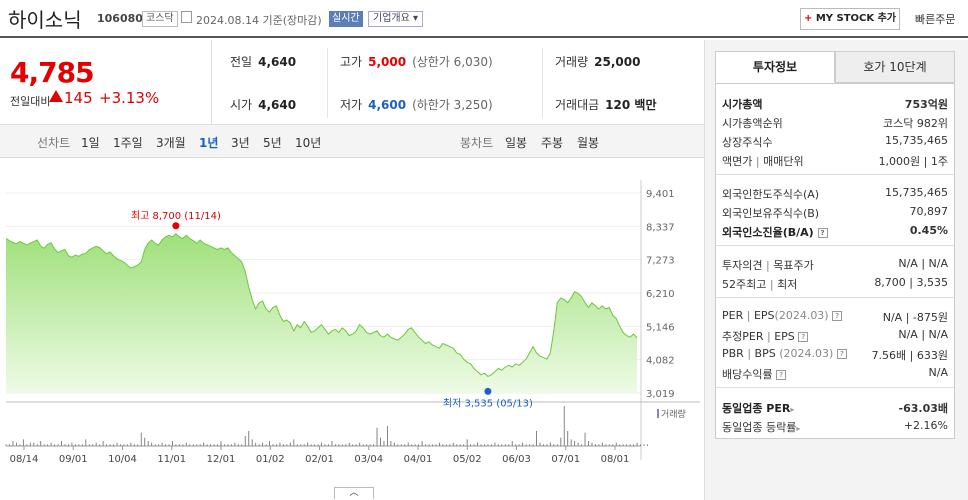 This screenshot has width=968, height=500. I want to click on y-tick-label: 7,273, so click(660, 261).